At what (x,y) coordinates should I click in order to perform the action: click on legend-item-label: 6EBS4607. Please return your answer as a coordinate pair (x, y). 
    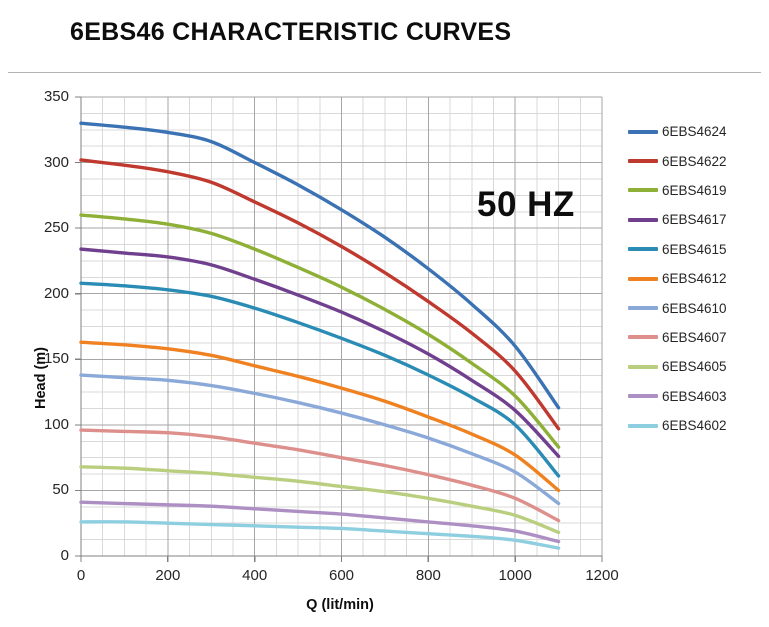
    Looking at the image, I should click on (694, 337).